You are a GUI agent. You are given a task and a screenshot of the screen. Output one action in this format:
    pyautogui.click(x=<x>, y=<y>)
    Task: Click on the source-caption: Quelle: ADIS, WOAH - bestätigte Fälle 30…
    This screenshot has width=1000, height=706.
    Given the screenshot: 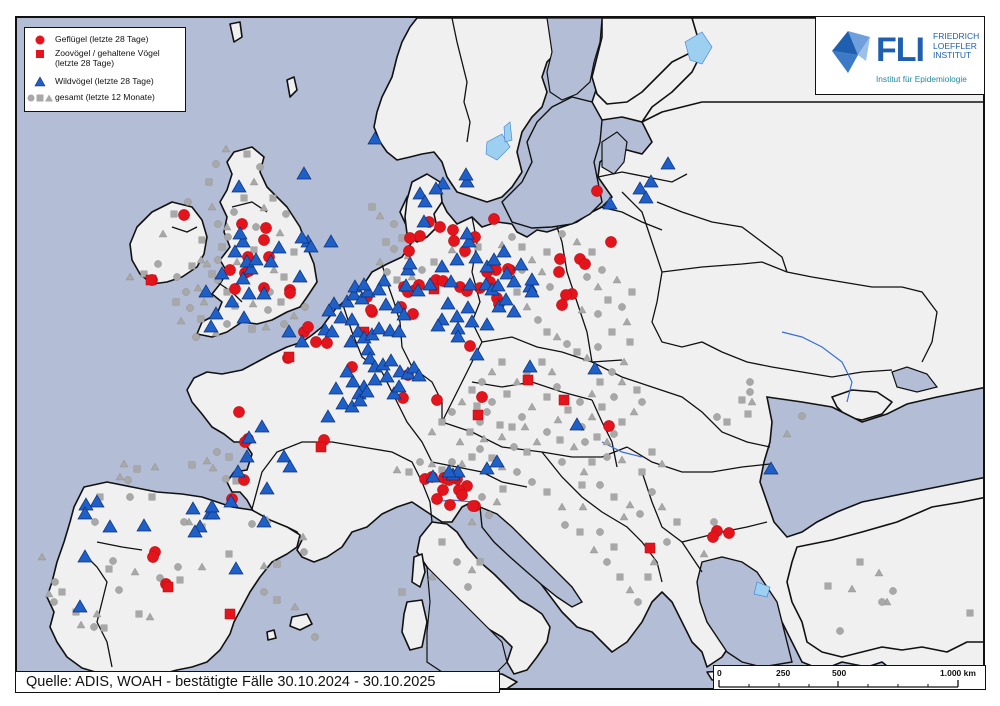 What is the action you would take?
    pyautogui.click(x=257, y=682)
    